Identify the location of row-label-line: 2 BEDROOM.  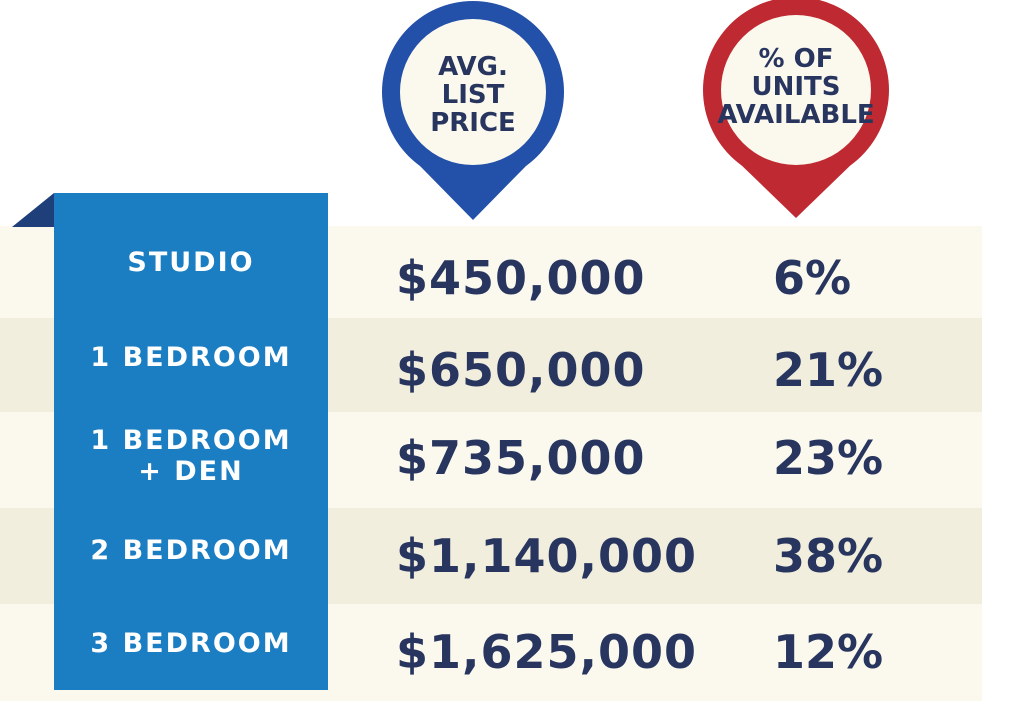
(191, 550).